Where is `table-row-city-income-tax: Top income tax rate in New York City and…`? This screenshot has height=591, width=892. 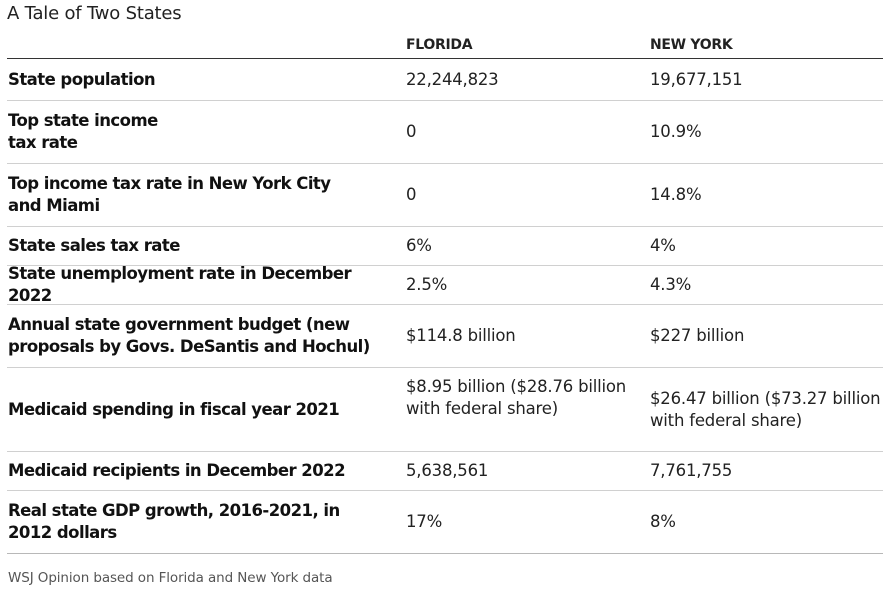 table-row-city-income-tax: Top income tax rate in New York City and… is located at coordinates (445, 195).